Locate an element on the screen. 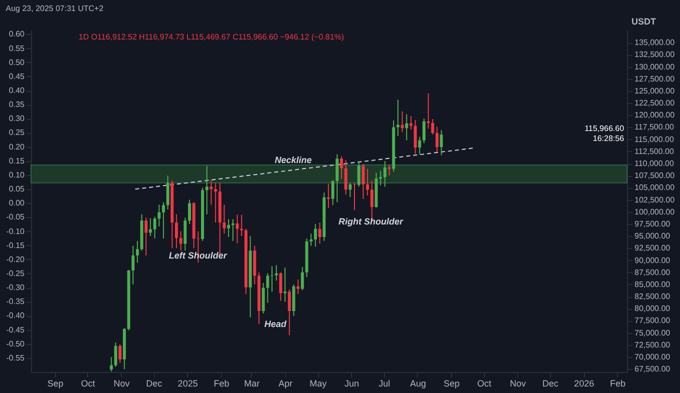  y2-tick-label: 80,000.00 is located at coordinates (652, 309).